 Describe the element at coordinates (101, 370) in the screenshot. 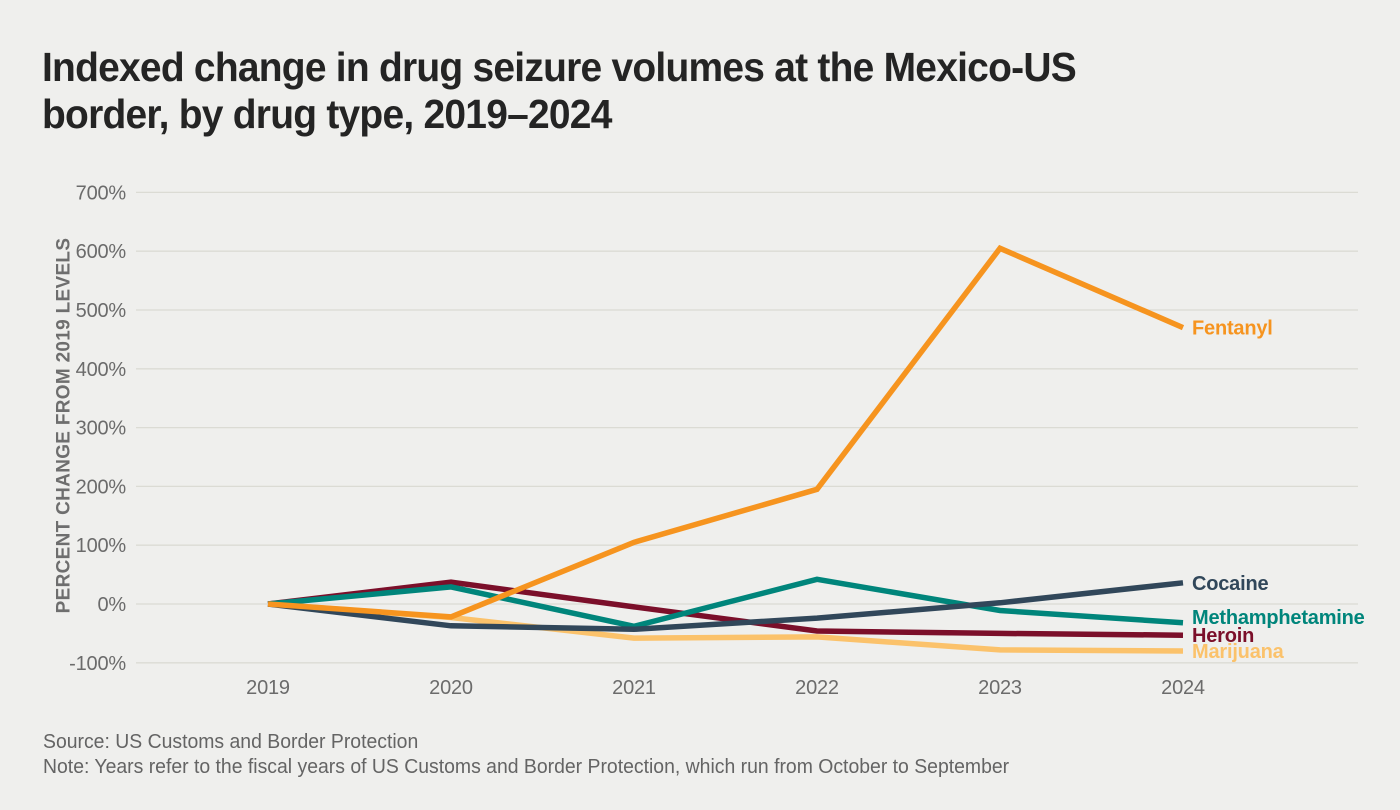

I see `y-tick-label: 400%` at that location.